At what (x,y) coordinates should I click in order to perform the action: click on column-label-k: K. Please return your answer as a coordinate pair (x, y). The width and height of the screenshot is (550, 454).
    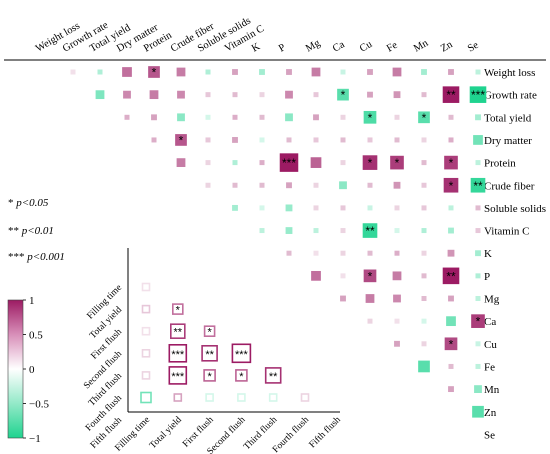
    Looking at the image, I should click on (256, 48).